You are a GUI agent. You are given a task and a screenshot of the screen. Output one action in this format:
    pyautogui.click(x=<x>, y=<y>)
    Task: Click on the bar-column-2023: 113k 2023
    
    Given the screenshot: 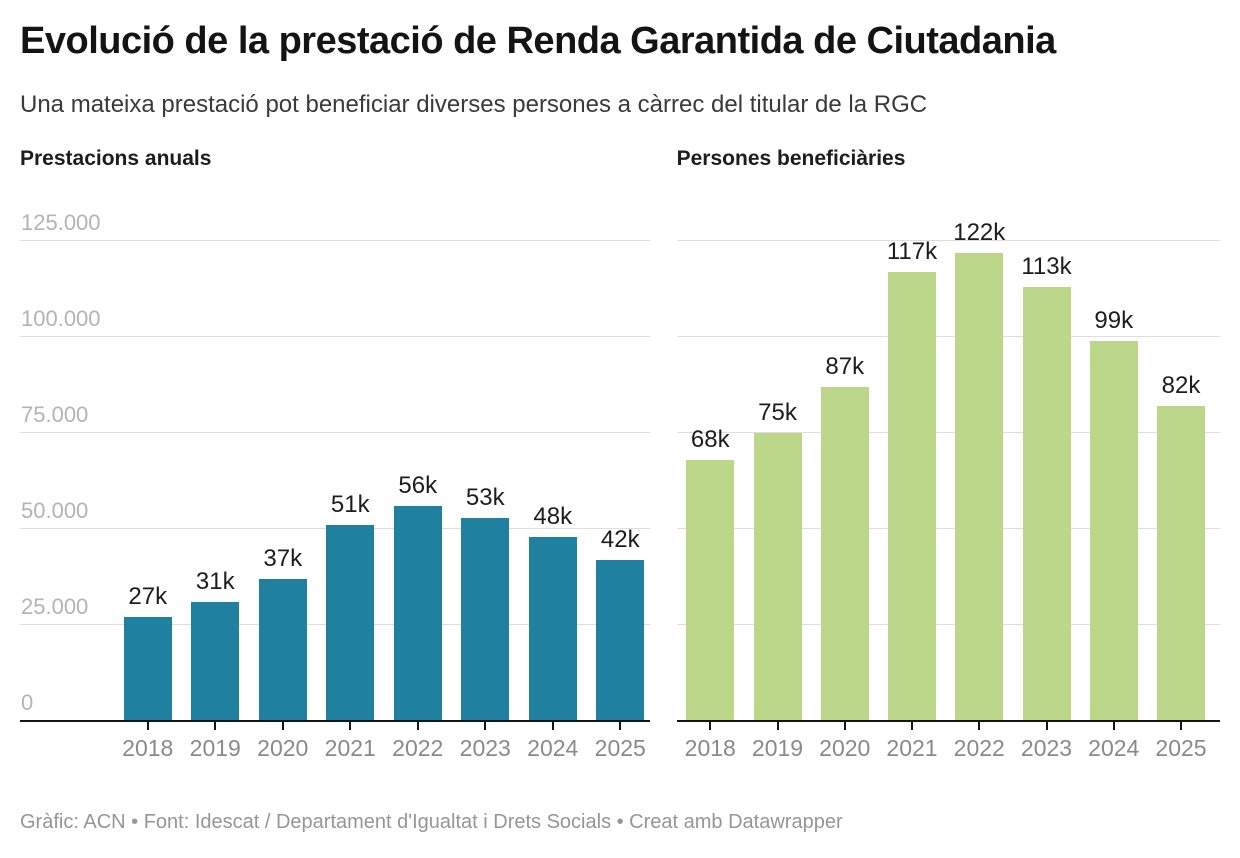 What is the action you would take?
    pyautogui.click(x=1046, y=501)
    